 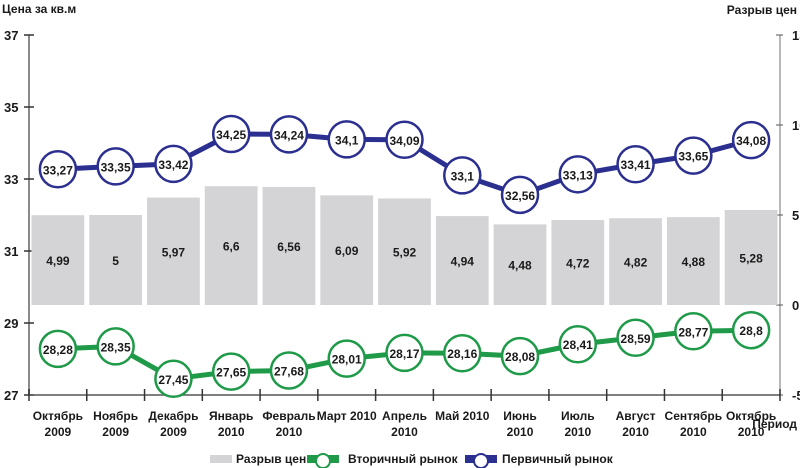 I want to click on point-value-label: 28,77, so click(x=693, y=332).